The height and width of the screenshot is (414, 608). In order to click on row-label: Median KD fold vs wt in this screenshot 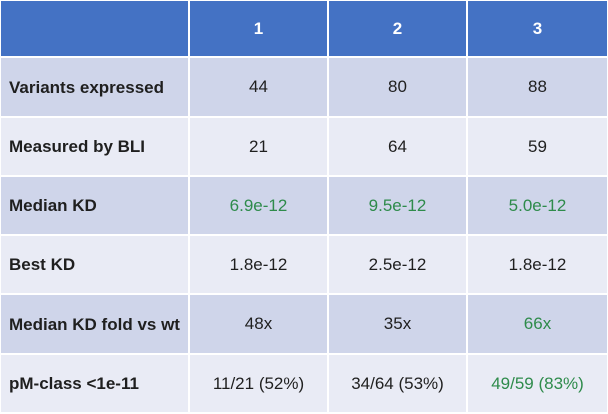, I will do `click(95, 325)`.